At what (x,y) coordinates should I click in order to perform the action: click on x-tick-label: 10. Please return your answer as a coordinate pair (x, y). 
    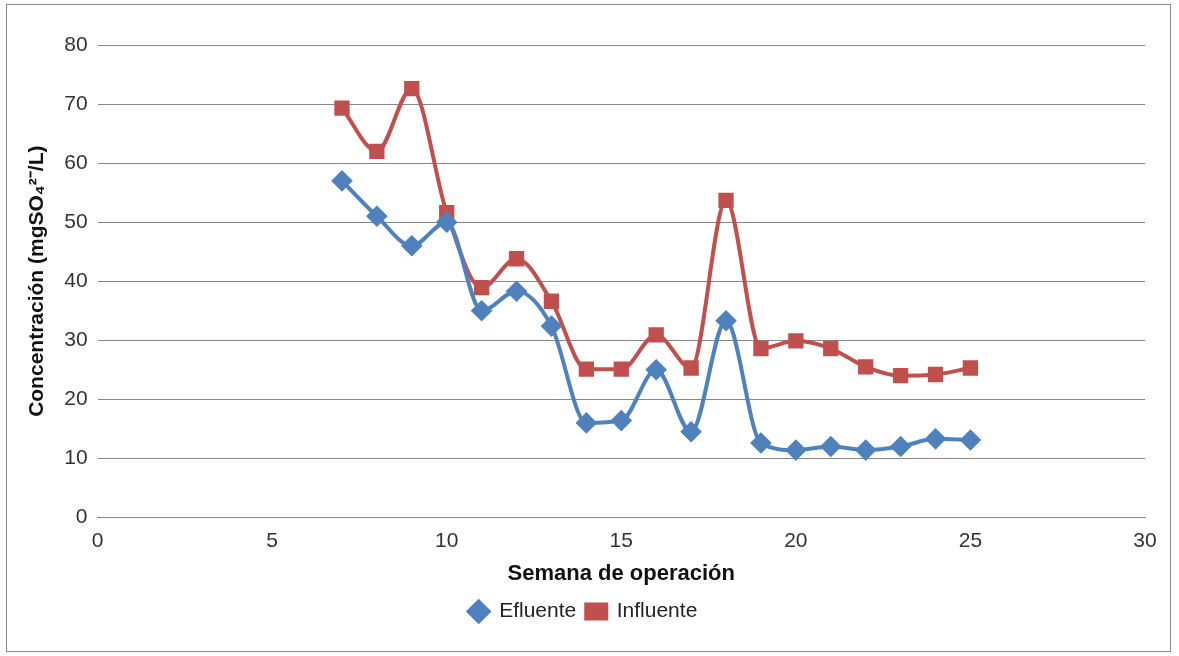
    Looking at the image, I should click on (447, 539).